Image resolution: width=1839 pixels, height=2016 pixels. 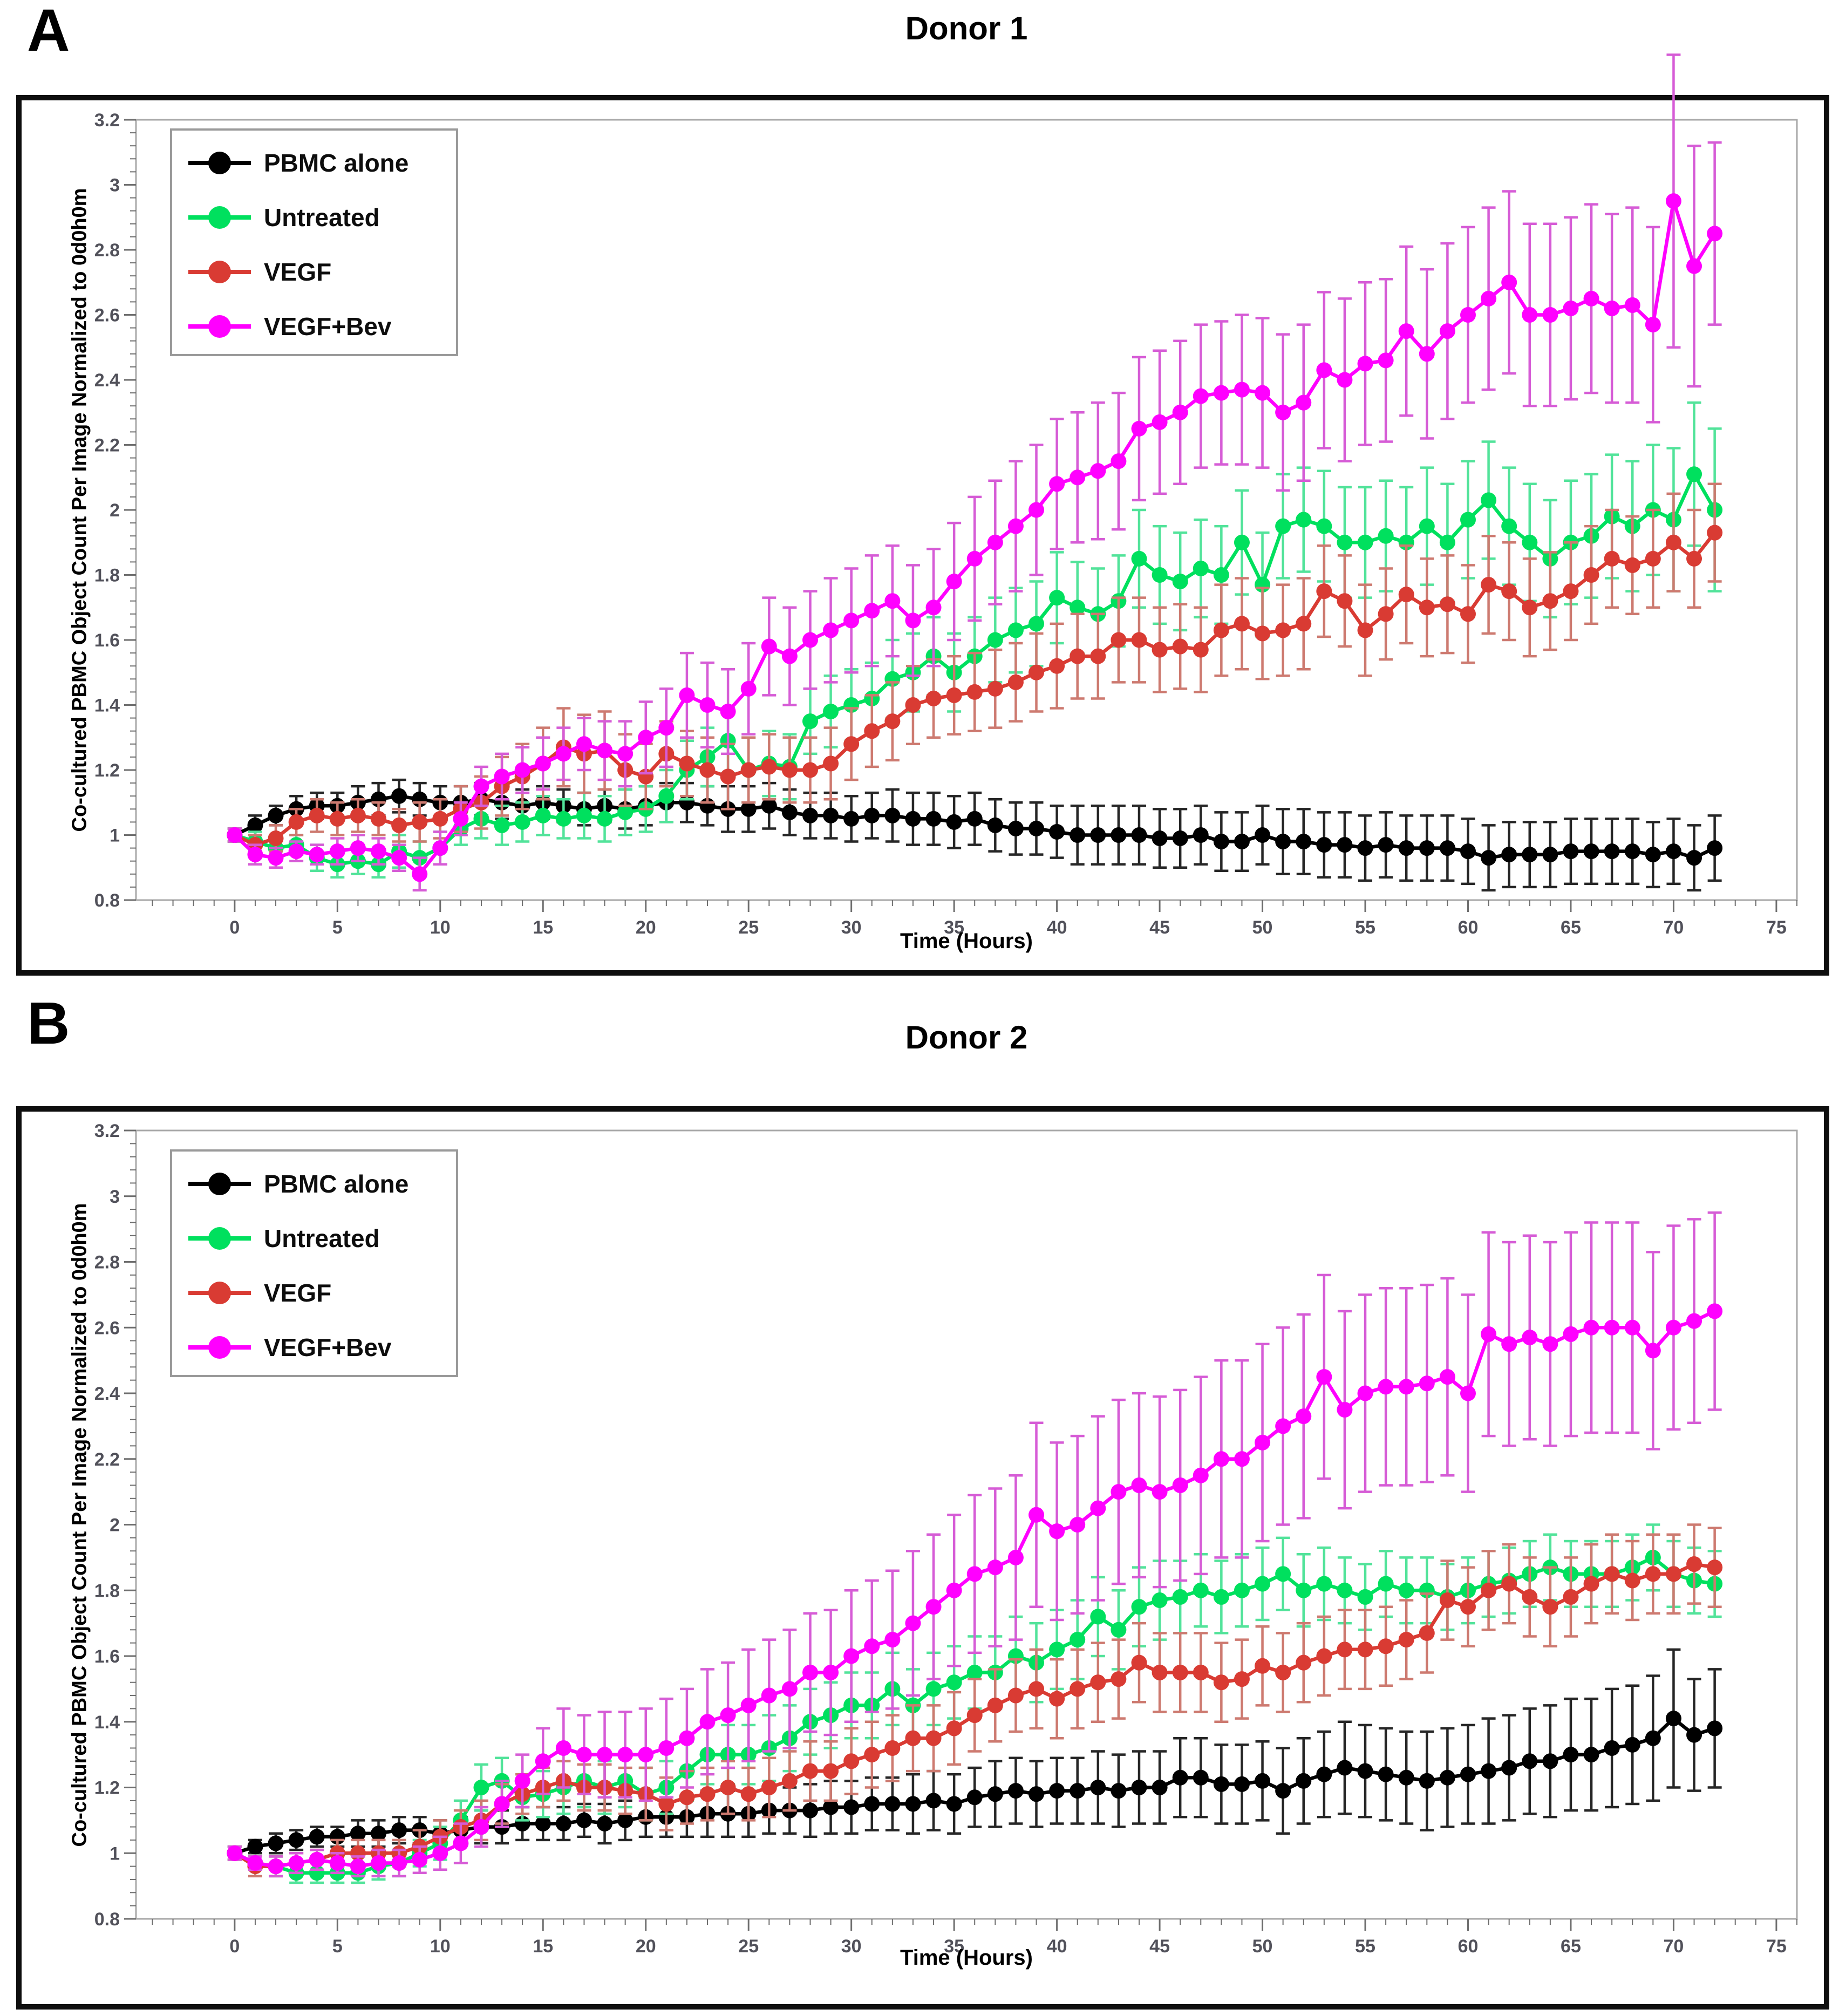 I want to click on y-tick-label: 2.8, so click(x=107, y=250).